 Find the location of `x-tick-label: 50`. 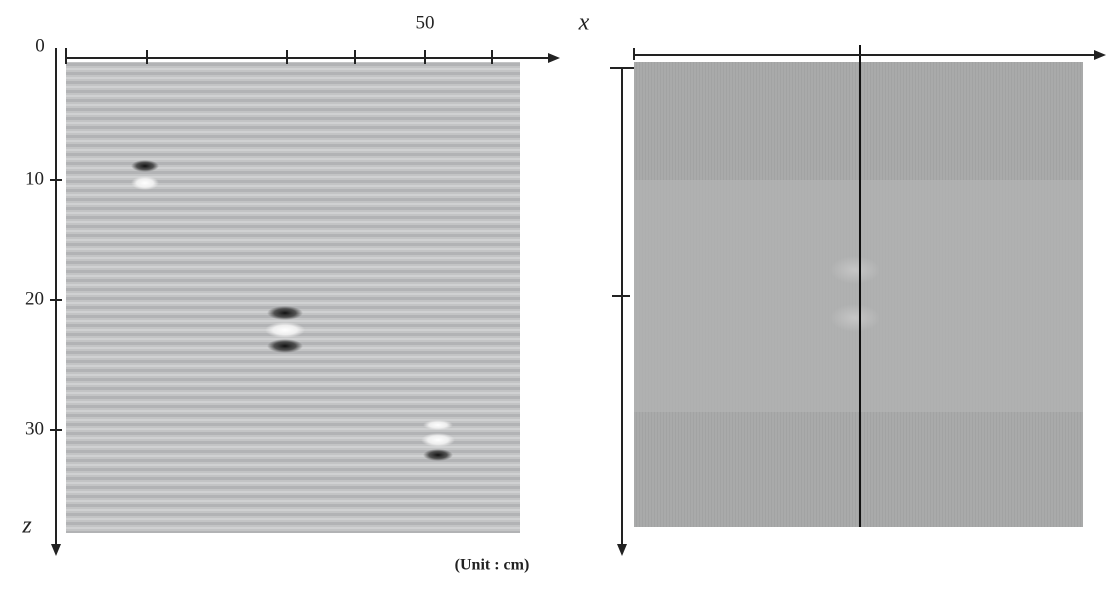

x-tick-label: 50 is located at coordinates (425, 22).